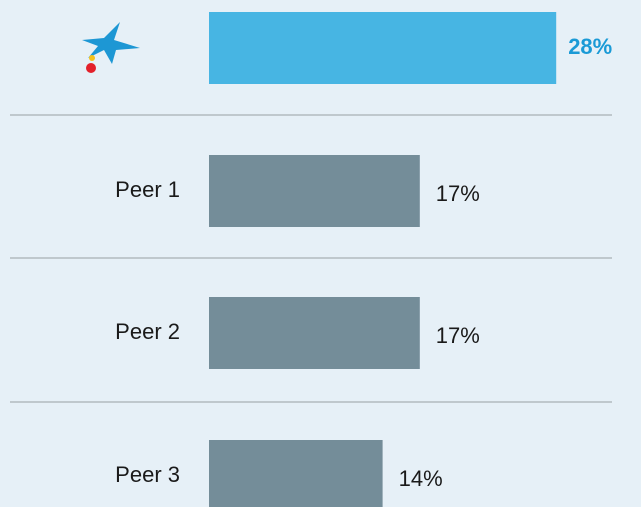  I want to click on logo-dot-yellow, so click(92, 58).